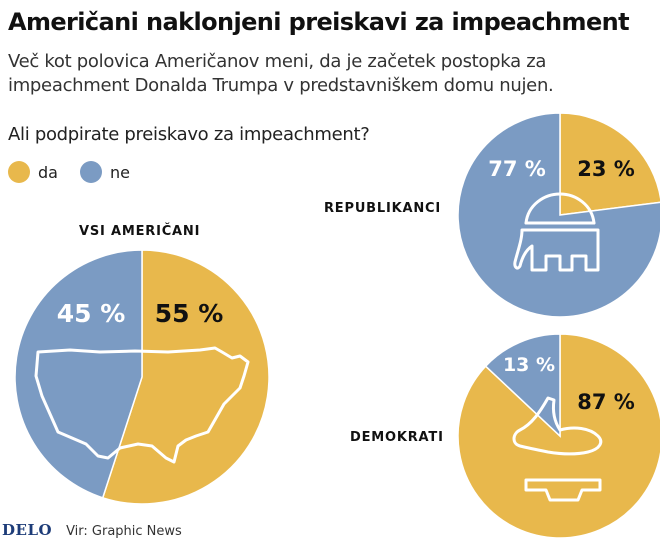 This screenshot has width=660, height=545. What do you see at coordinates (90, 172) in the screenshot?
I see `legend-swatch-ne` at bounding box center [90, 172].